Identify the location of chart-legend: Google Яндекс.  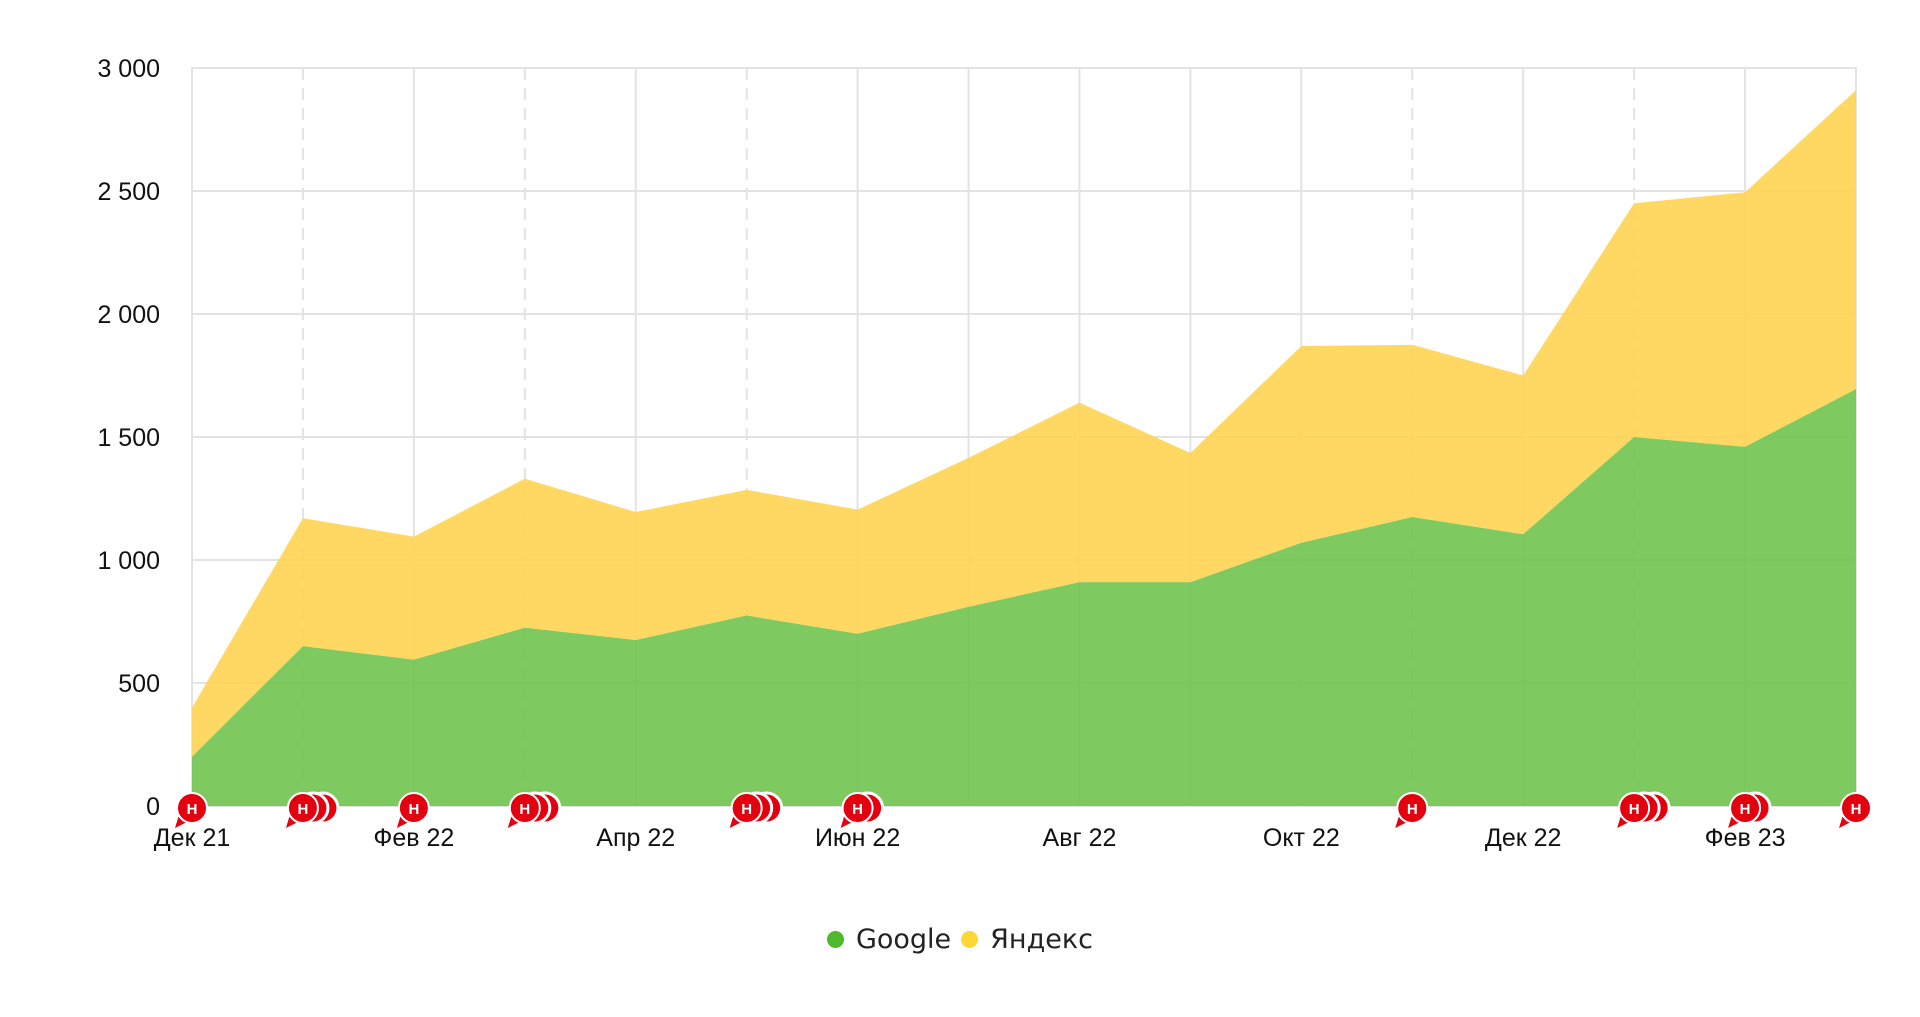
(960, 939).